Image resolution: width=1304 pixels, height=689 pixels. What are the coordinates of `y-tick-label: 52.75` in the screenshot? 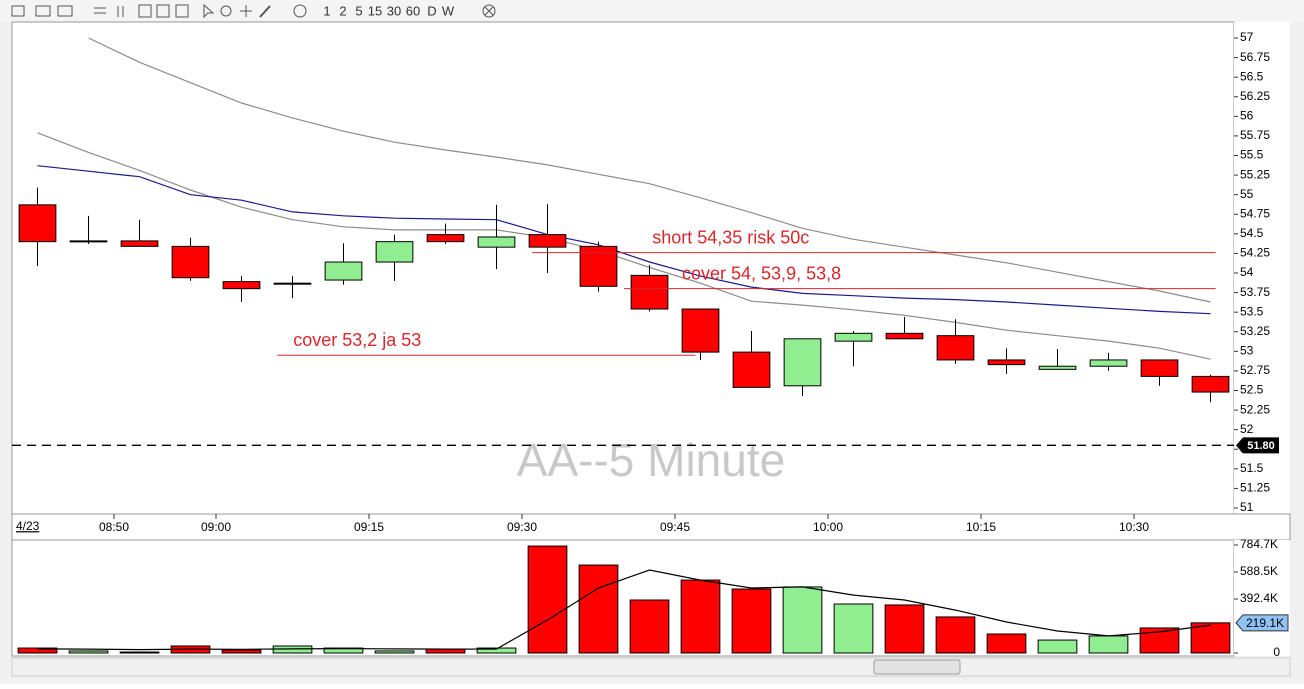 It's located at (1255, 370).